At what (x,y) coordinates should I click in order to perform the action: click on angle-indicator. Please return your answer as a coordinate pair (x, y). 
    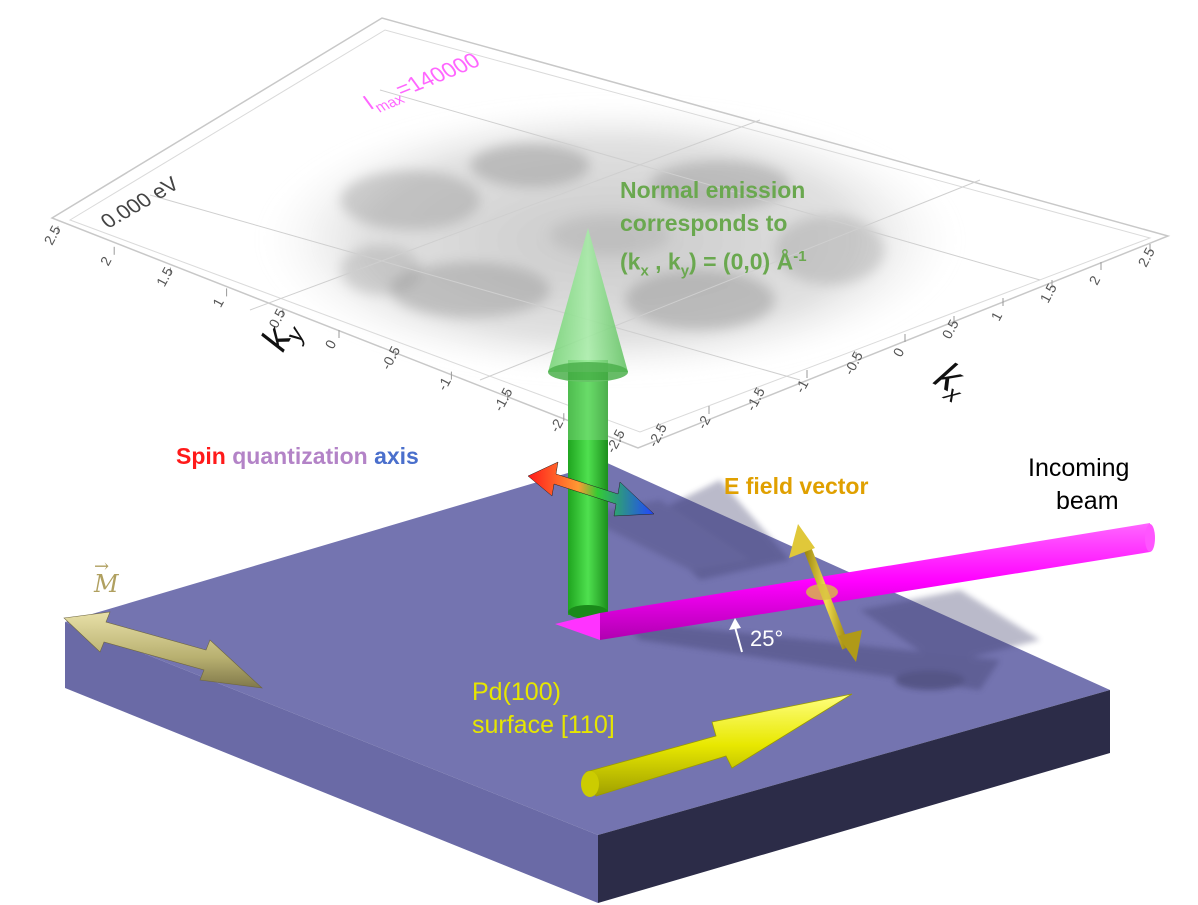
    Looking at the image, I should click on (736, 635).